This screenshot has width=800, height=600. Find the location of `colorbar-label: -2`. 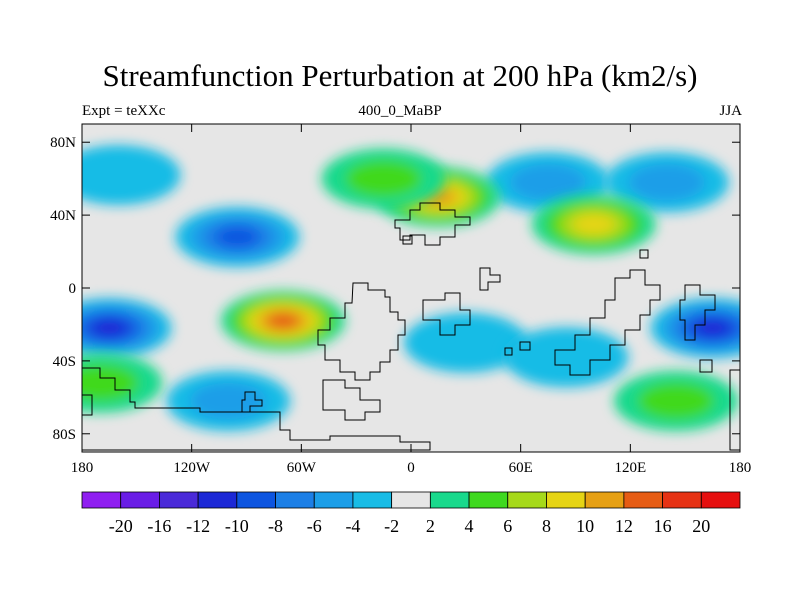

colorbar-label: -2 is located at coordinates (391, 526).